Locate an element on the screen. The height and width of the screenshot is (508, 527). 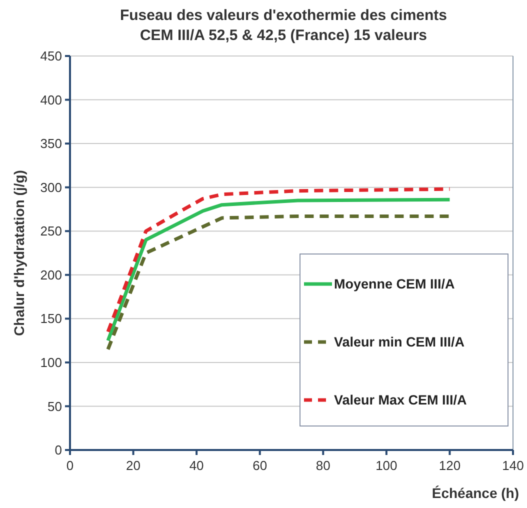
x-tick-label: 60 is located at coordinates (260, 465).